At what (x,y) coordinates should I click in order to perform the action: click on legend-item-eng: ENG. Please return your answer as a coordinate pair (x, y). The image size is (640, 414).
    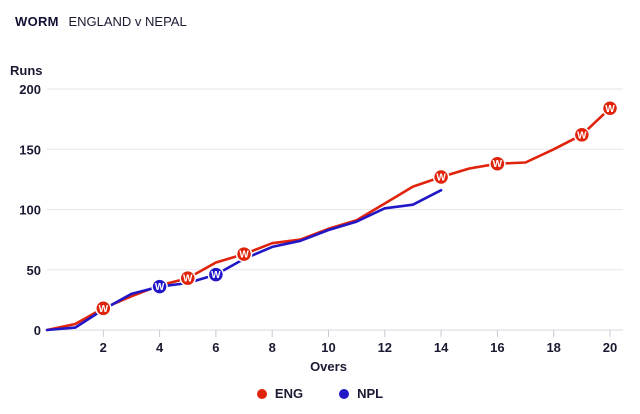
    Looking at the image, I should click on (280, 393).